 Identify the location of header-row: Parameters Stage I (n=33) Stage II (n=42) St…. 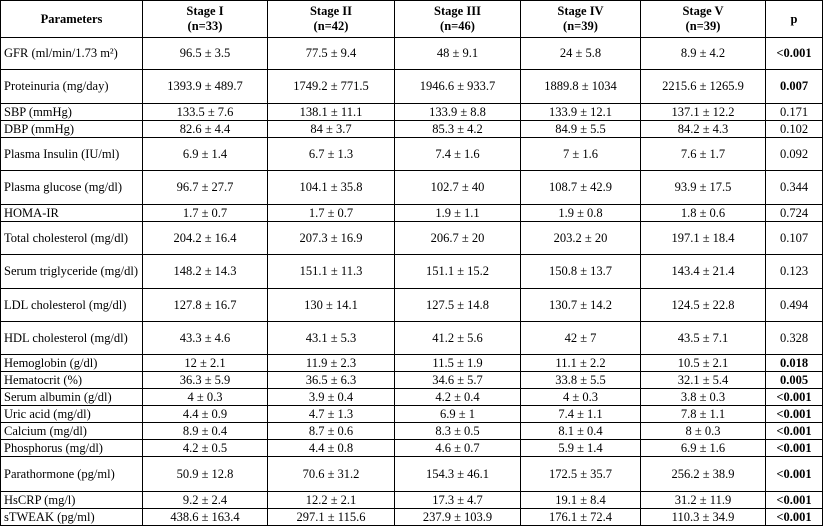
(411, 19).